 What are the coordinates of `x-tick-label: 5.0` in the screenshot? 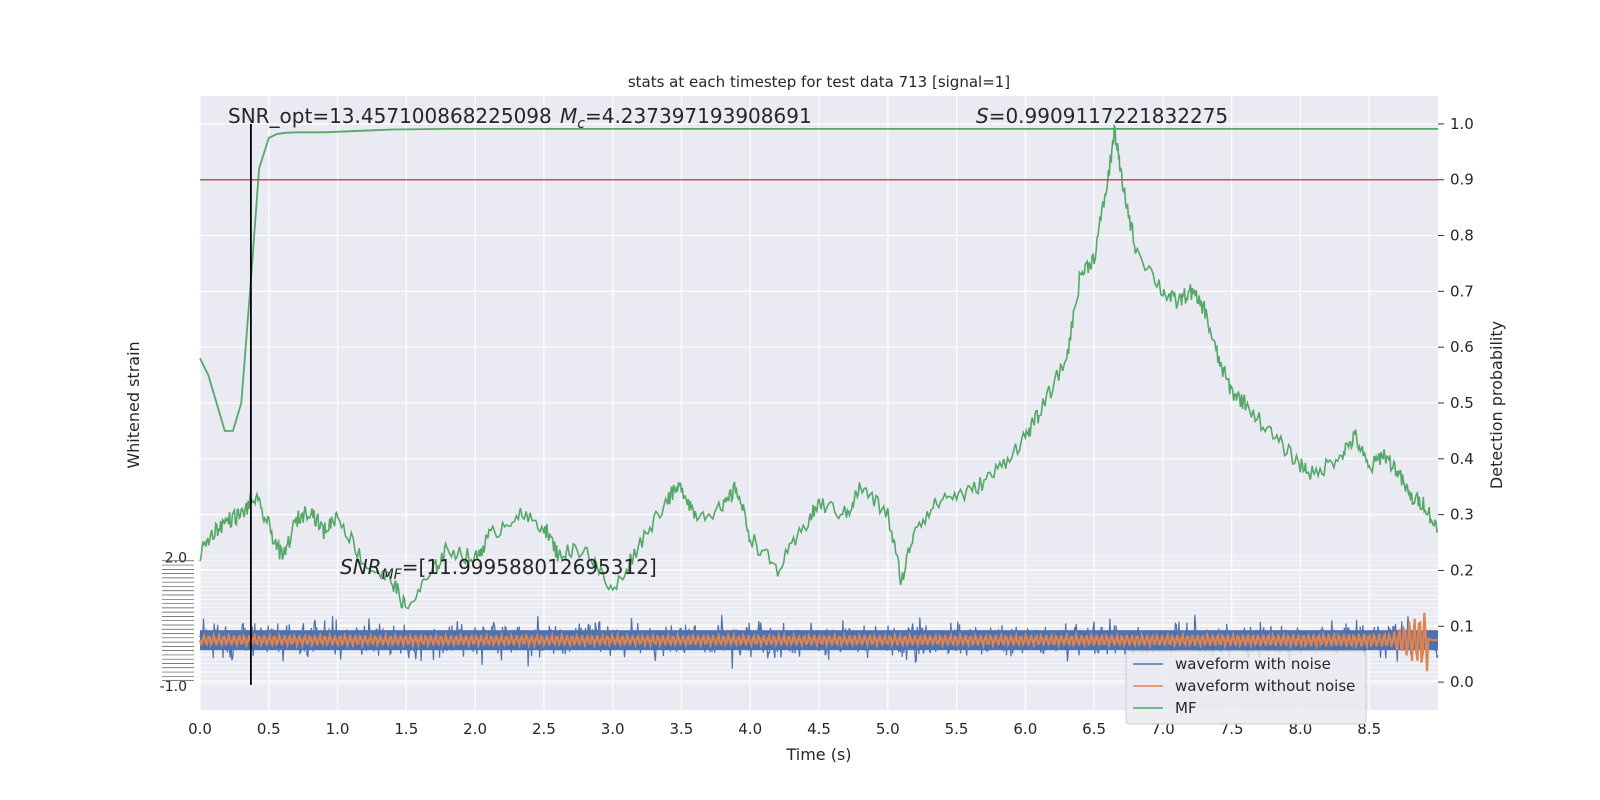 It's located at (888, 729).